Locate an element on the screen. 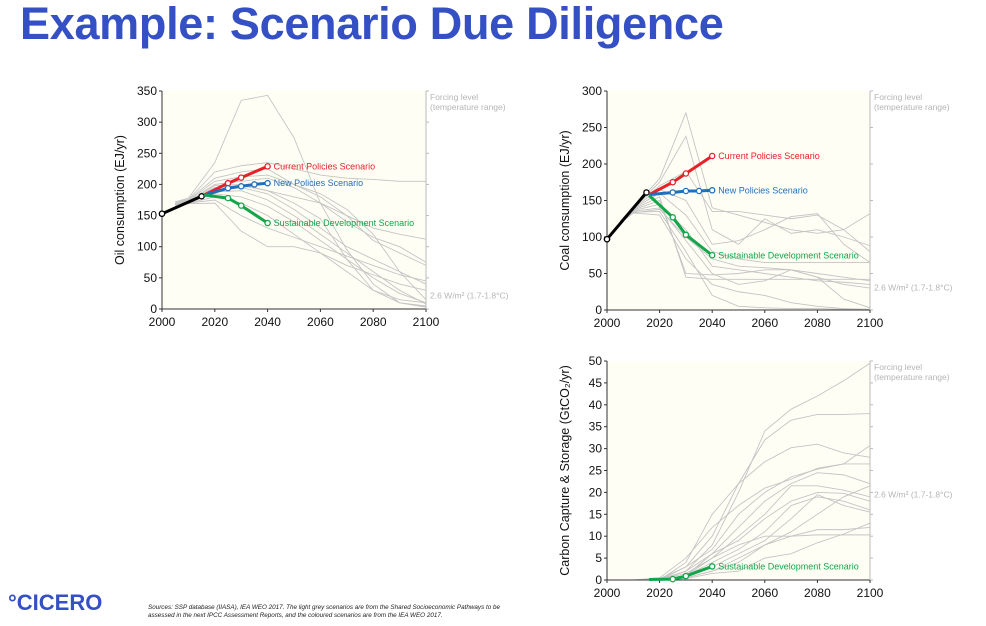 The height and width of the screenshot is (626, 986). y-tick-label: 30 is located at coordinates (596, 449).